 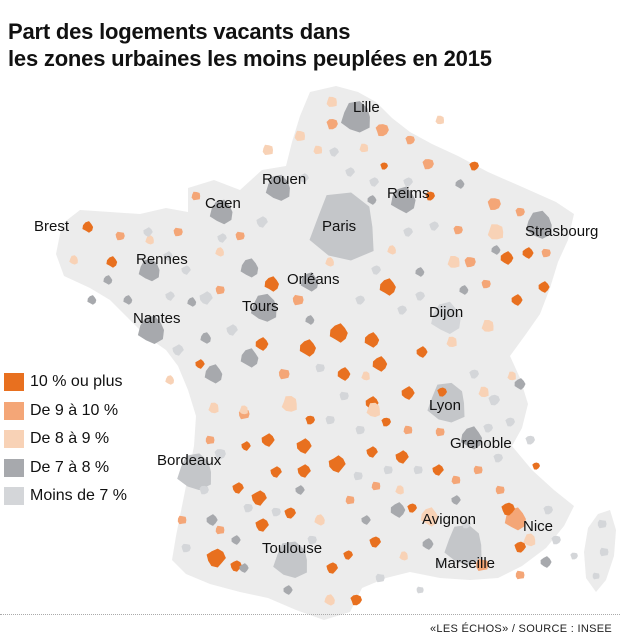 I want to click on legend-item-lt7: Moins de 7 %, so click(x=65, y=496).